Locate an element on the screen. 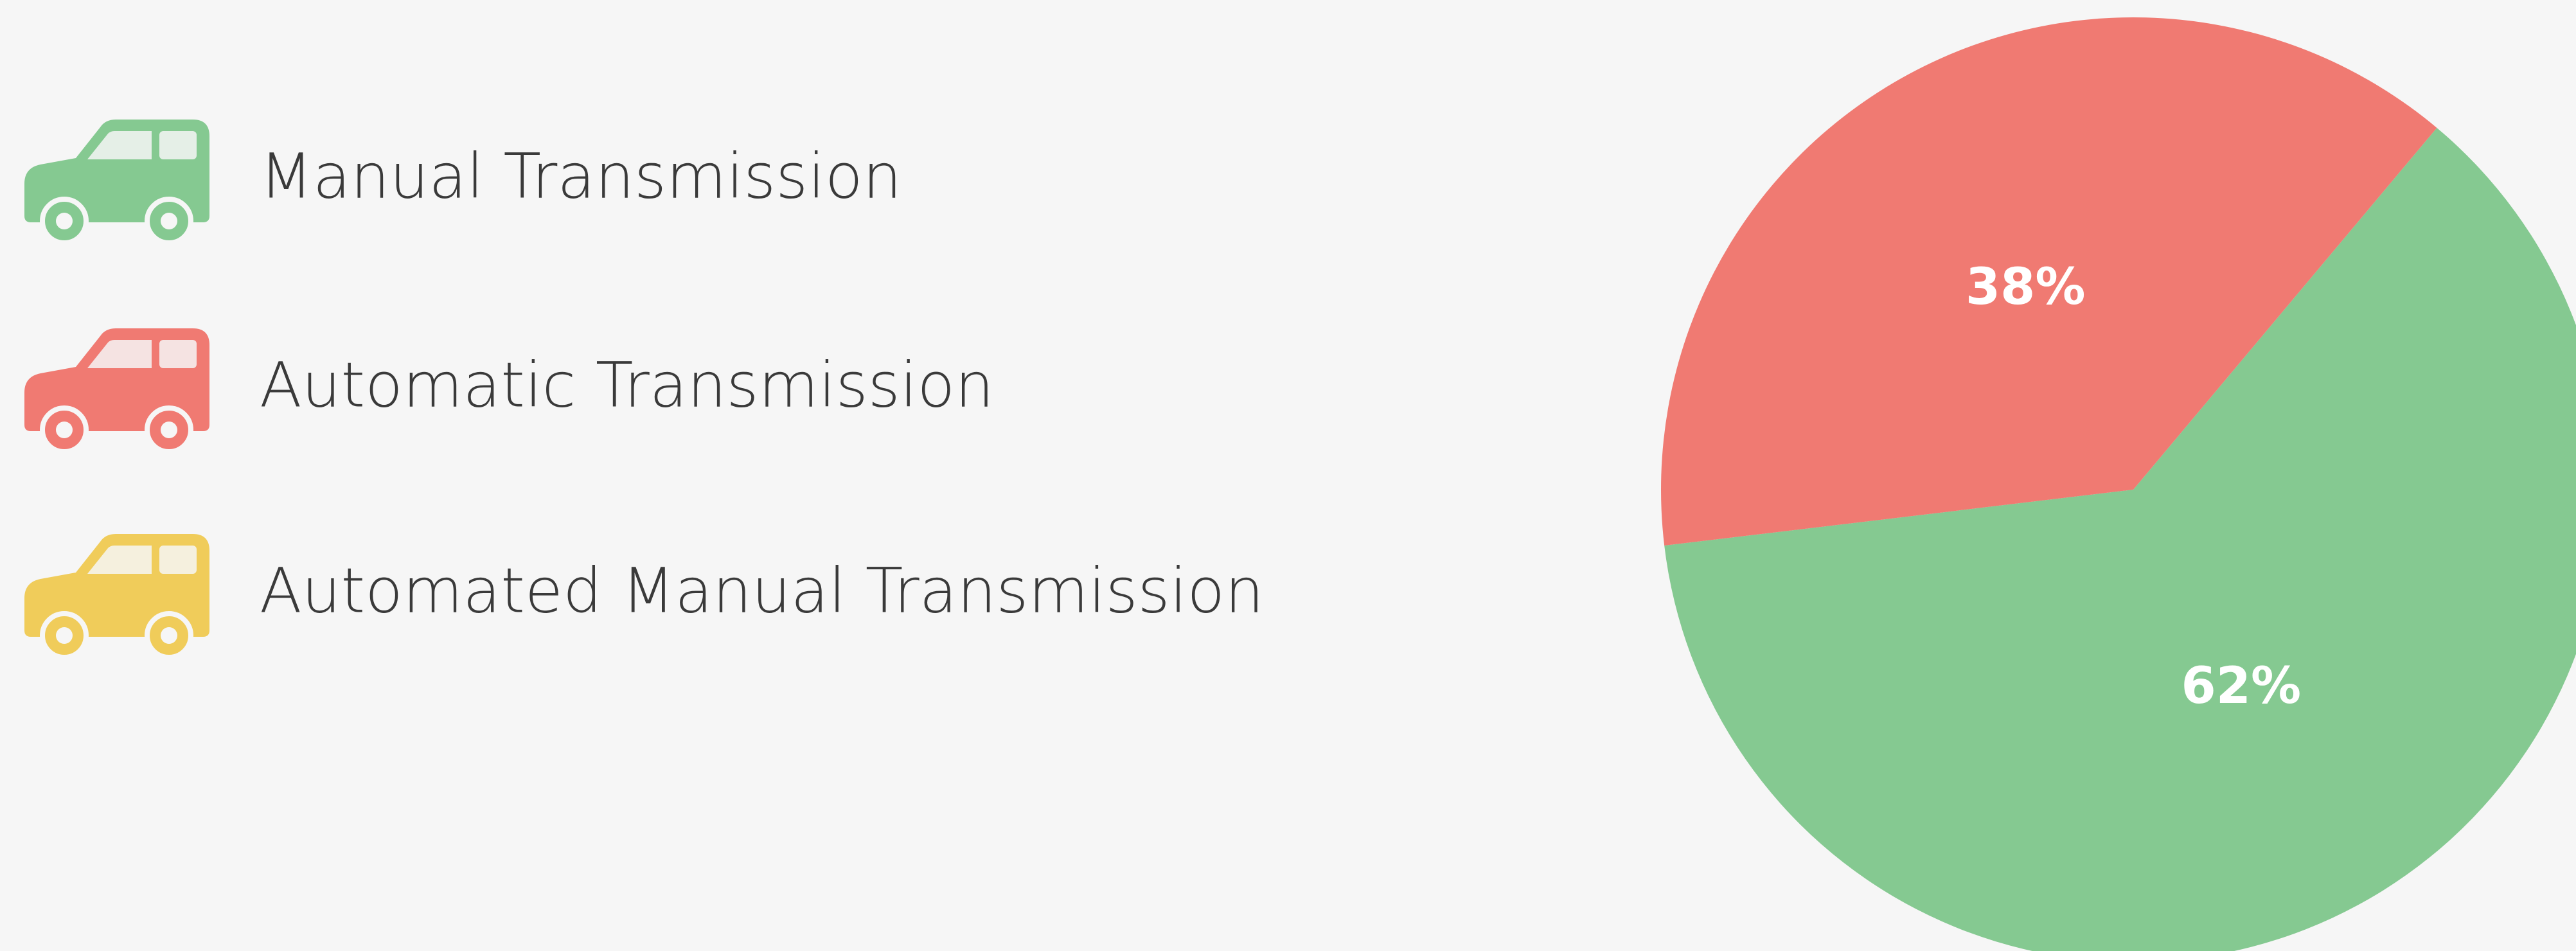 The width and height of the screenshot is (2576, 951). slice-label: 62% is located at coordinates (2241, 686).